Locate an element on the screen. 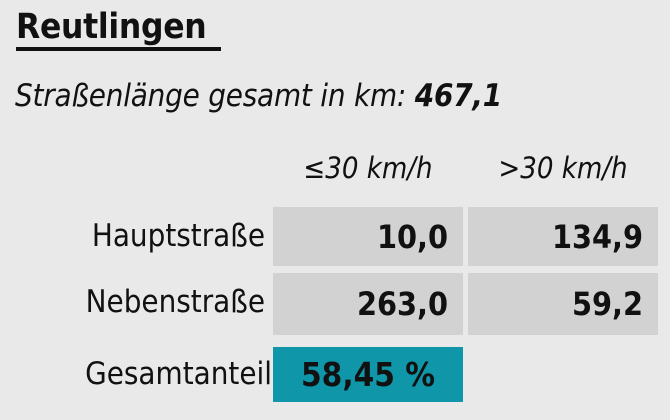  cell-hauptstrasse-fast: 134,9 is located at coordinates (563, 236).